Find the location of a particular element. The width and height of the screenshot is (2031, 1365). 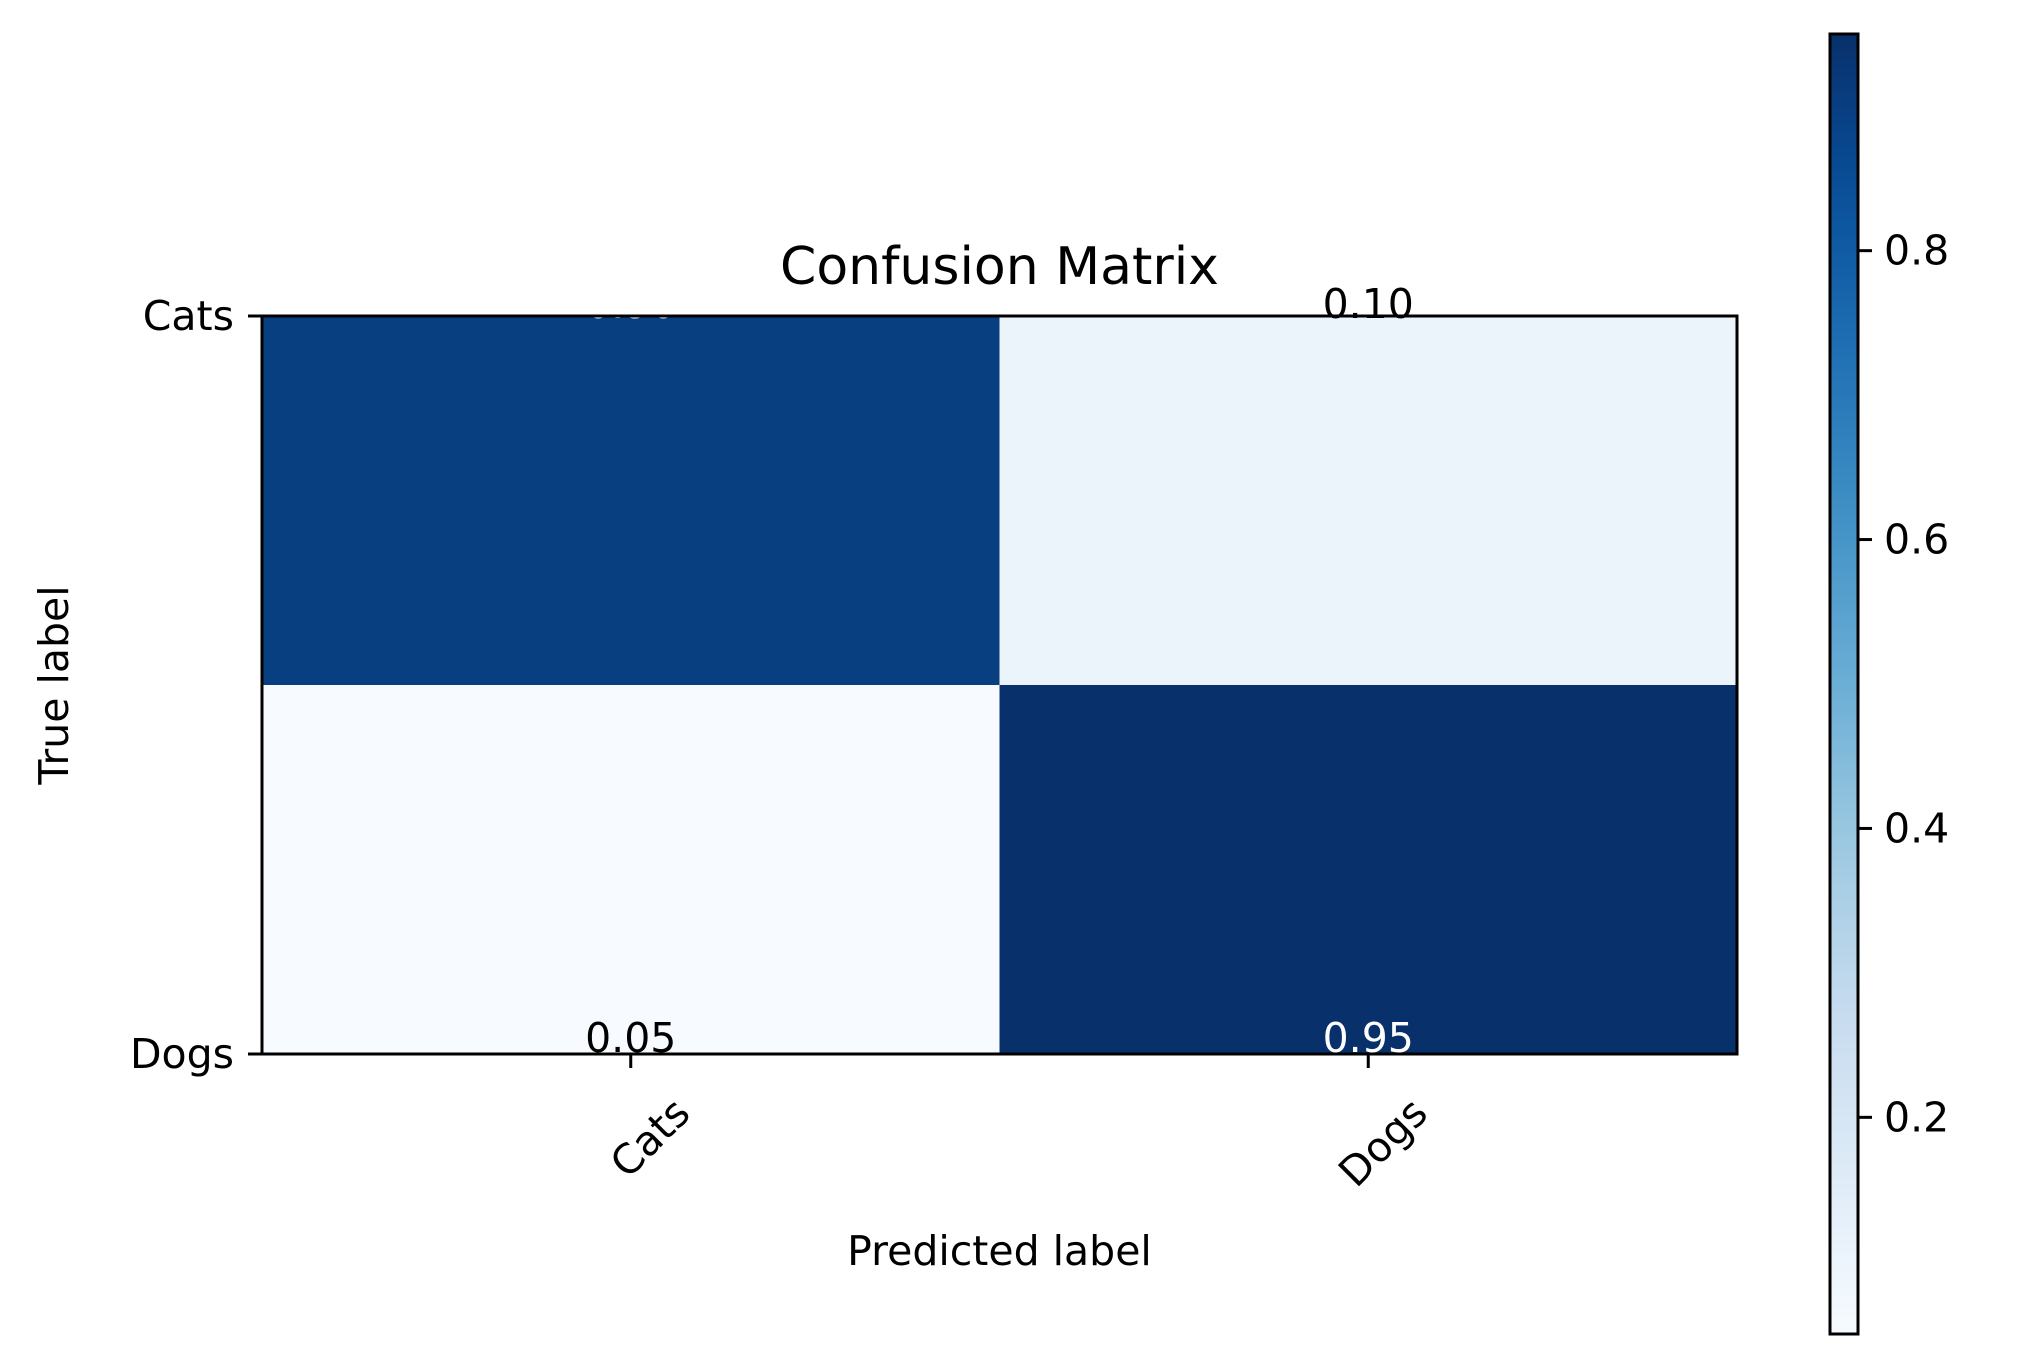

x-axis-ticks: Cats Dogs is located at coordinates (1019, 1125).